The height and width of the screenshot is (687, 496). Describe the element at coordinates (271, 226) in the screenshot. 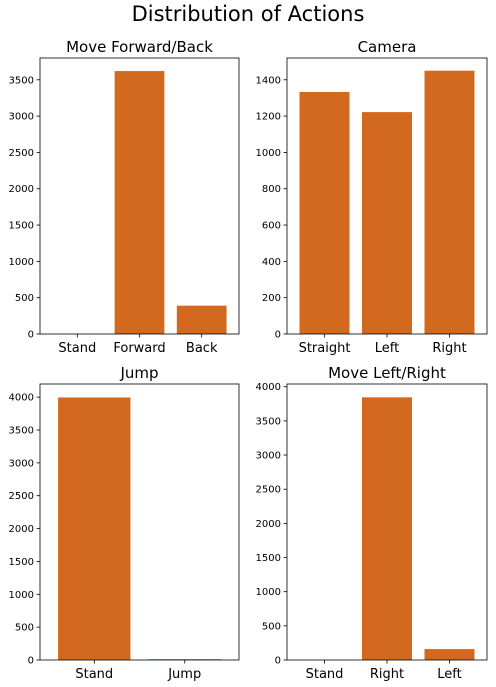

I see `y-tick-label: 600` at that location.